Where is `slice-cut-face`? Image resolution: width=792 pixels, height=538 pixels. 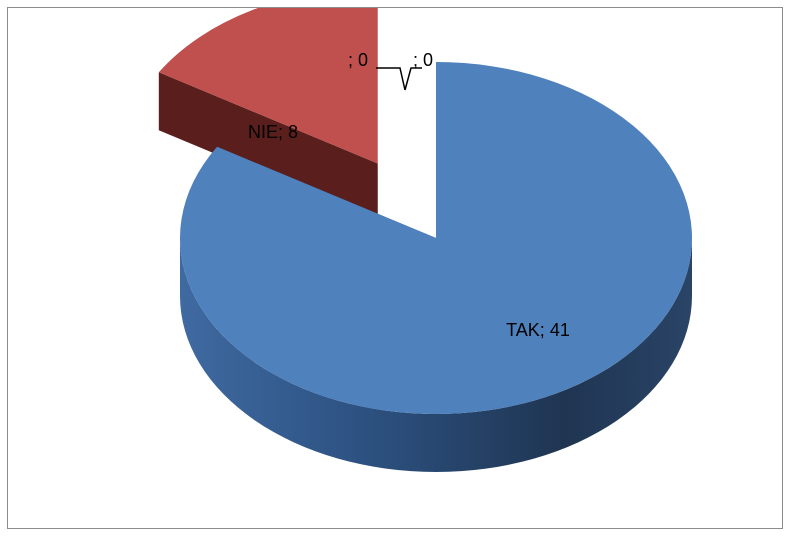 slice-cut-face is located at coordinates (268, 147).